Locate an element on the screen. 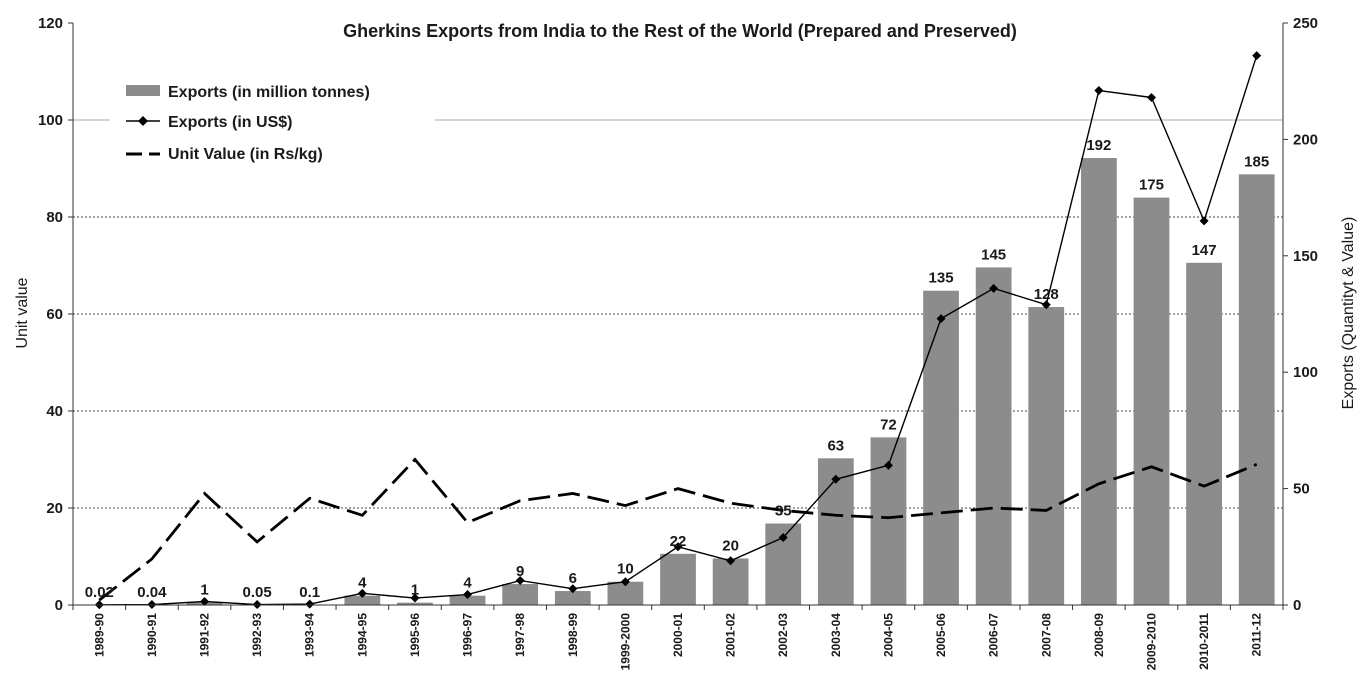 This screenshot has width=1368, height=682. bar-label-11: 22 is located at coordinates (678, 541).